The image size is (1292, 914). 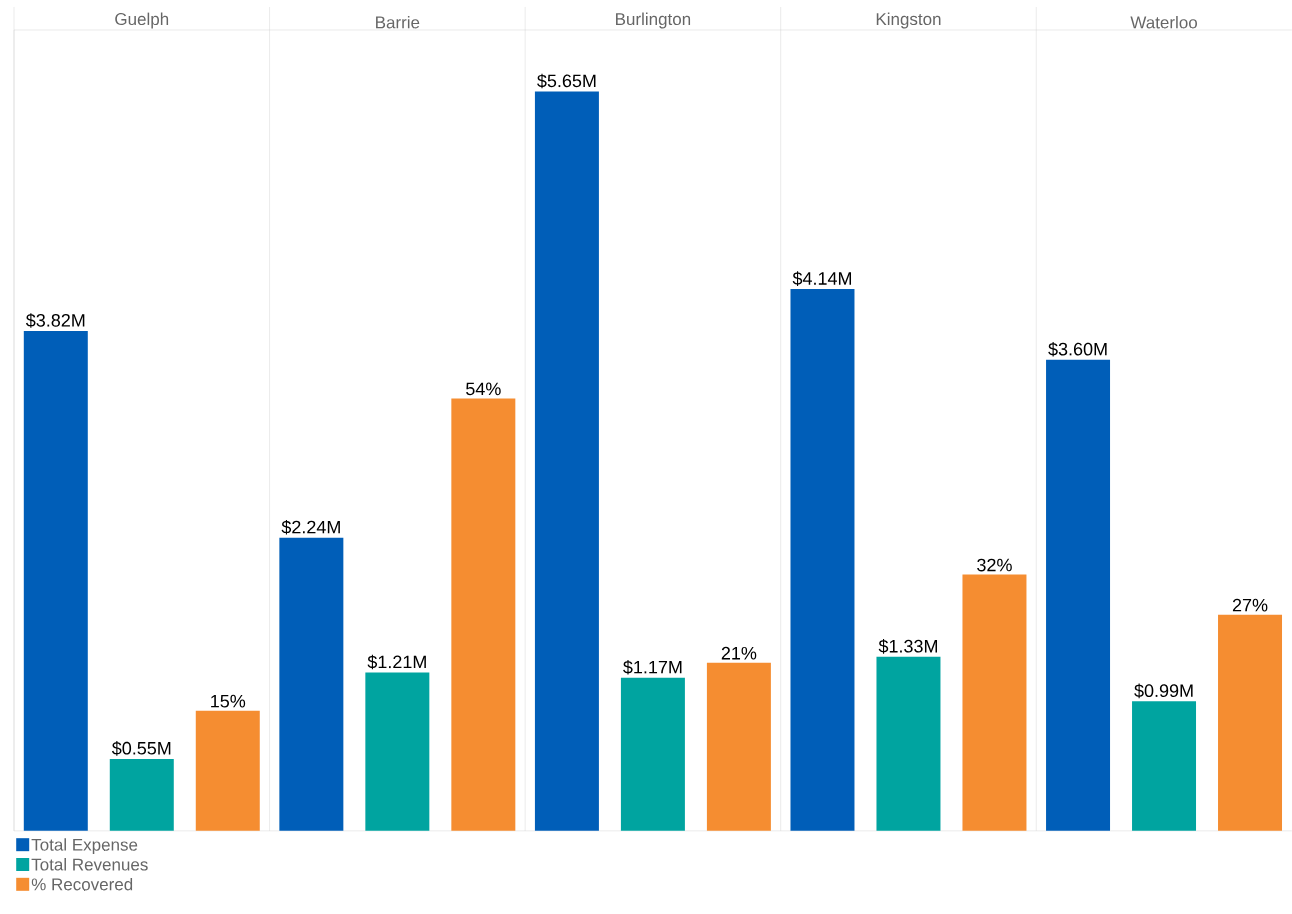 I want to click on x-tick-label: Waterloo, so click(x=1163, y=22).